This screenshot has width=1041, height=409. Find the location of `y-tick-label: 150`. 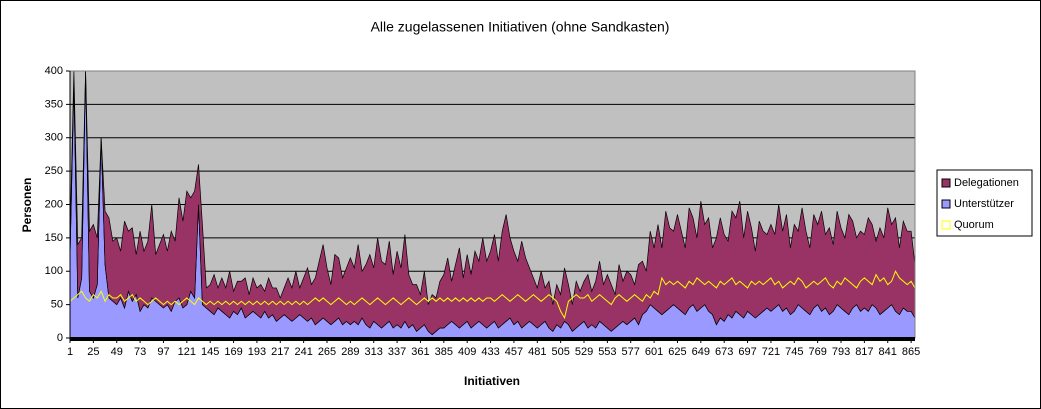

y-tick-label: 150 is located at coordinates (54, 238).